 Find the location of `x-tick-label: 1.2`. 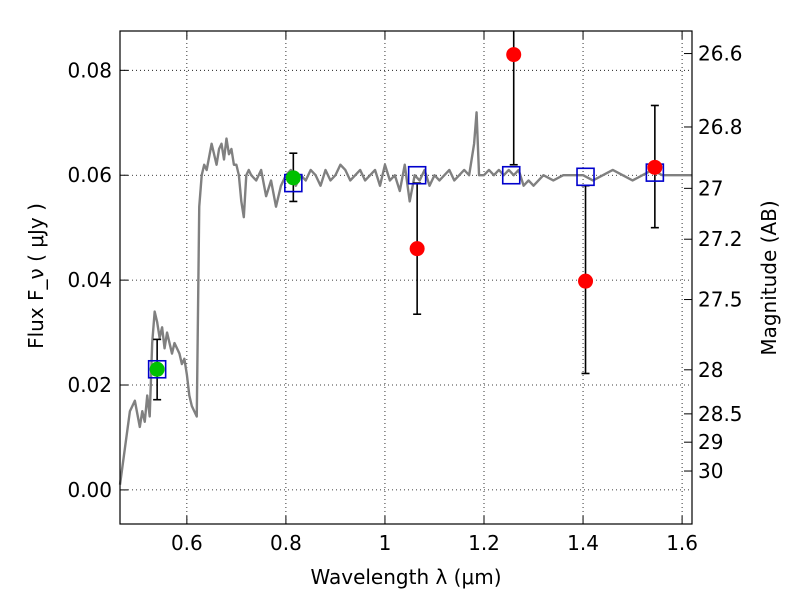

x-tick-label: 1.2 is located at coordinates (484, 543).